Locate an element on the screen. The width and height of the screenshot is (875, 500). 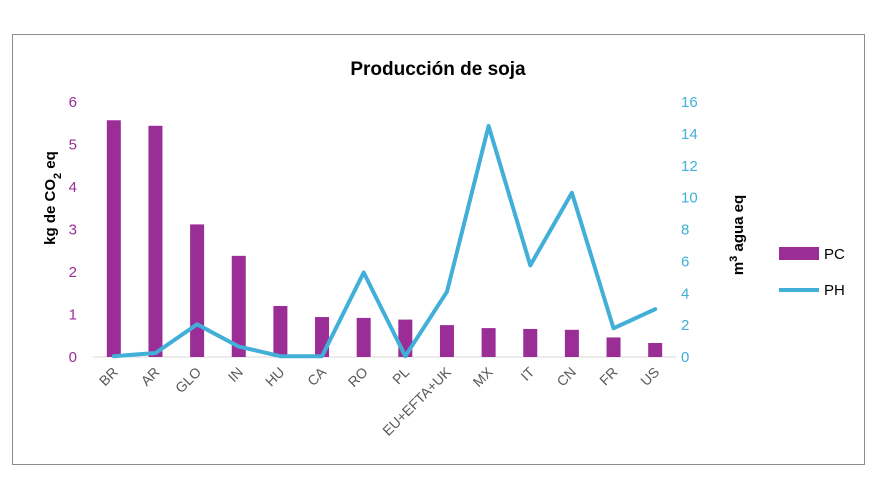
bar-pc-mx is located at coordinates (488, 342).